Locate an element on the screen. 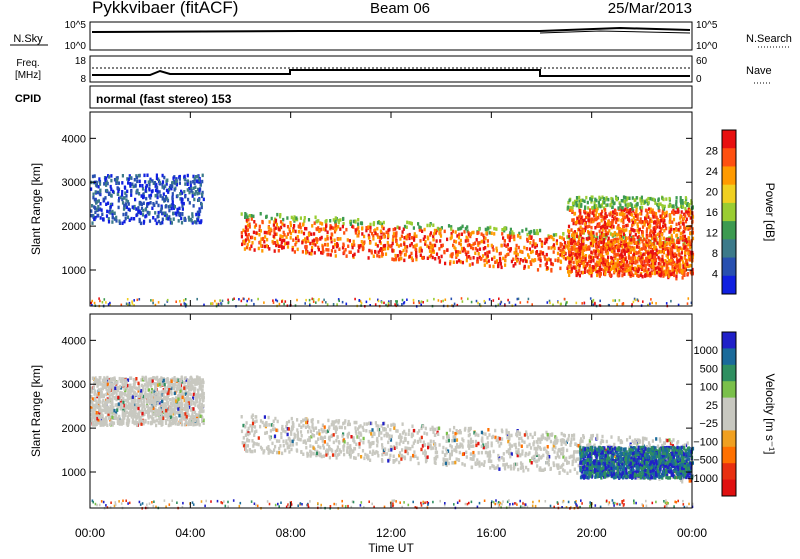  nsky-tick-bottom: 10^0 is located at coordinates (76, 46).